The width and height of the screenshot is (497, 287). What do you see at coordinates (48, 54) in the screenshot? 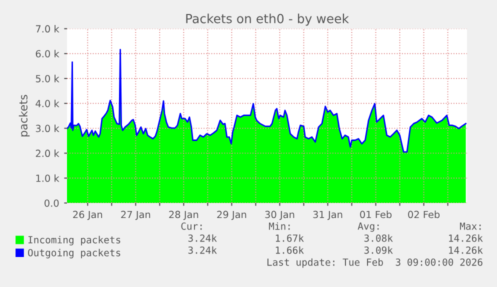
I see `y-tick-label: 6.0 k` at bounding box center [48, 54].